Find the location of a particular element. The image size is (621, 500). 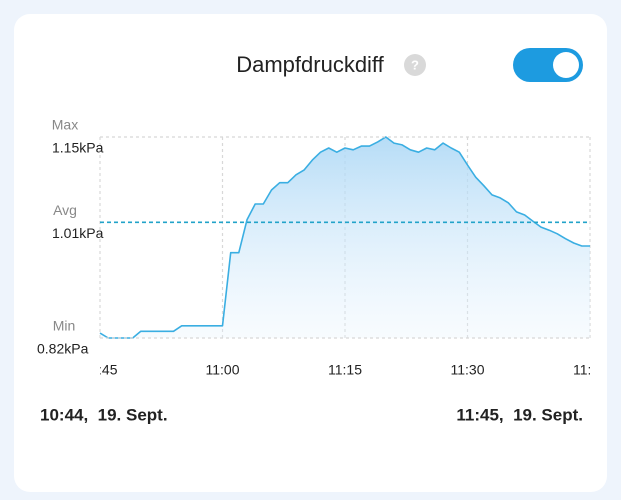

y-tick-label: 0.82kPa is located at coordinates (63, 349).